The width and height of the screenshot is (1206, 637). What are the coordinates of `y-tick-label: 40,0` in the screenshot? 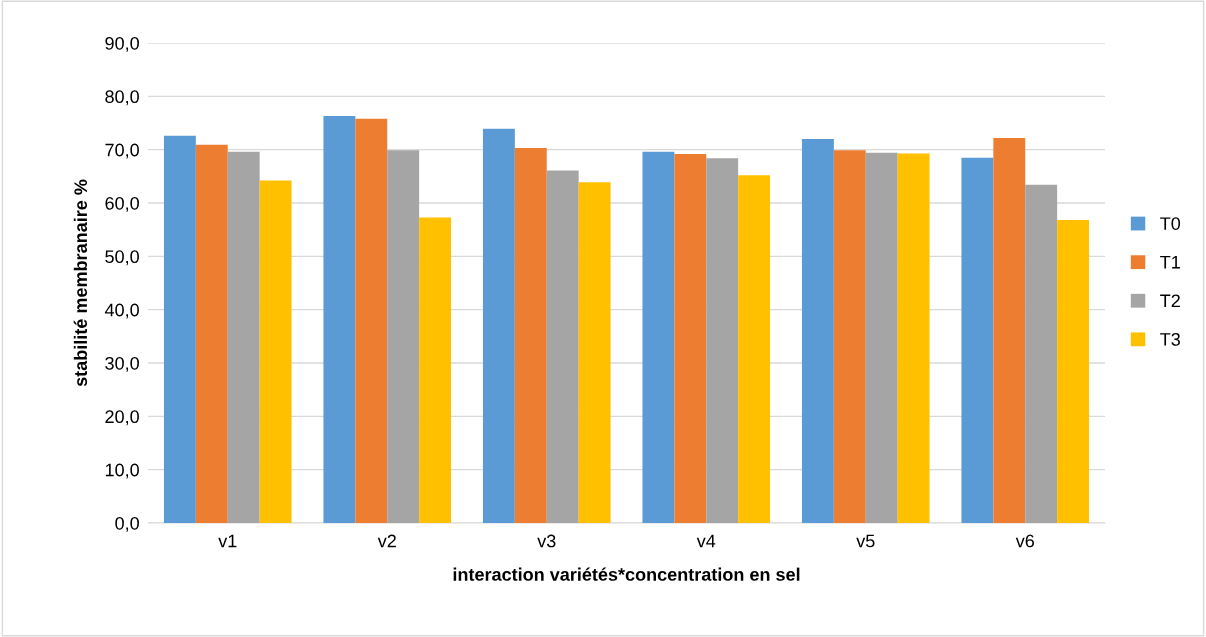 It's located at (121, 311).